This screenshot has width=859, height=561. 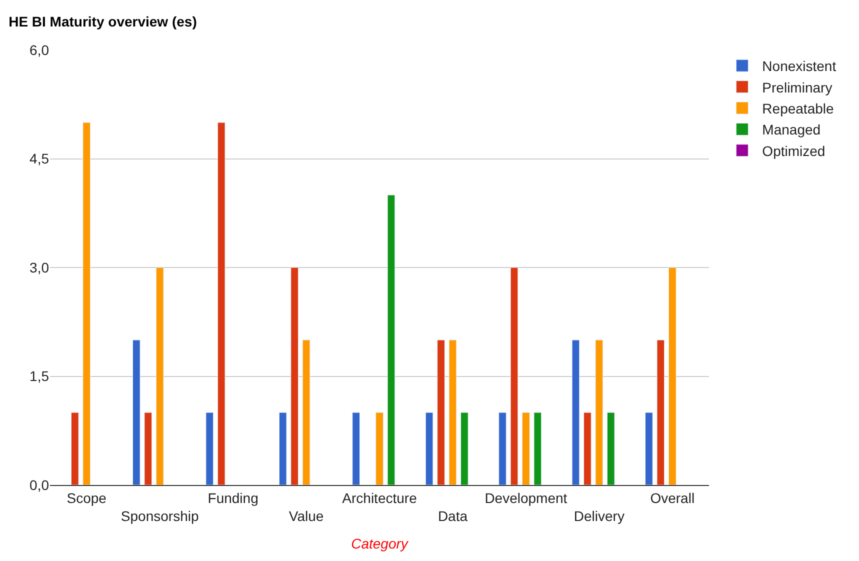 I want to click on x-tick-label: Architecture, so click(x=380, y=498).